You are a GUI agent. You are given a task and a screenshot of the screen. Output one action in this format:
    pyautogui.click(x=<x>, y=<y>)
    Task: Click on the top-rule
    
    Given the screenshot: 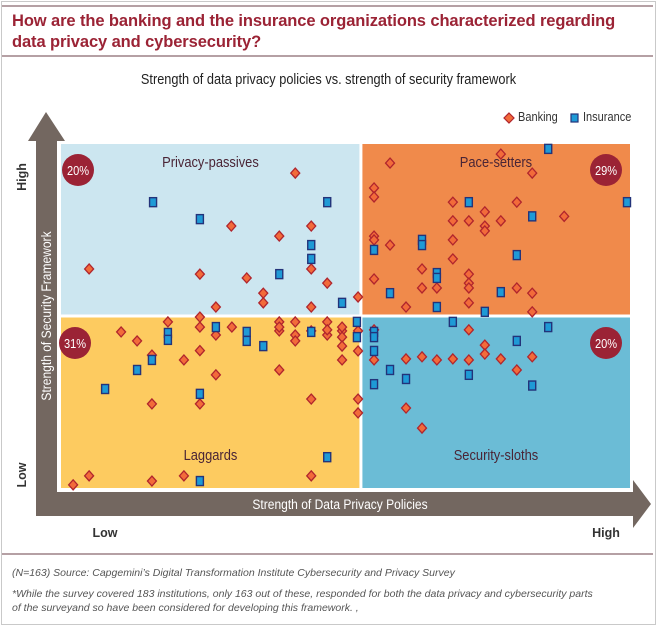 What is the action you would take?
    pyautogui.click(x=327, y=6)
    